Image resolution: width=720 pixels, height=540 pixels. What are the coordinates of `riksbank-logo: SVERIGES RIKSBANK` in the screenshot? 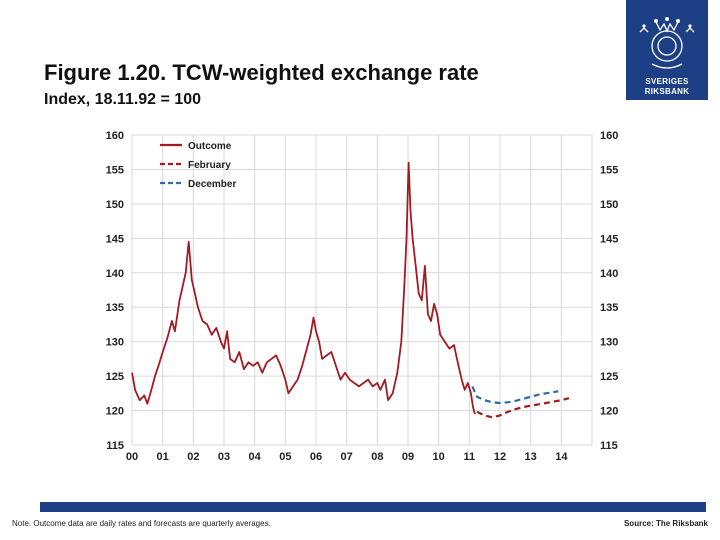 It's located at (667, 50).